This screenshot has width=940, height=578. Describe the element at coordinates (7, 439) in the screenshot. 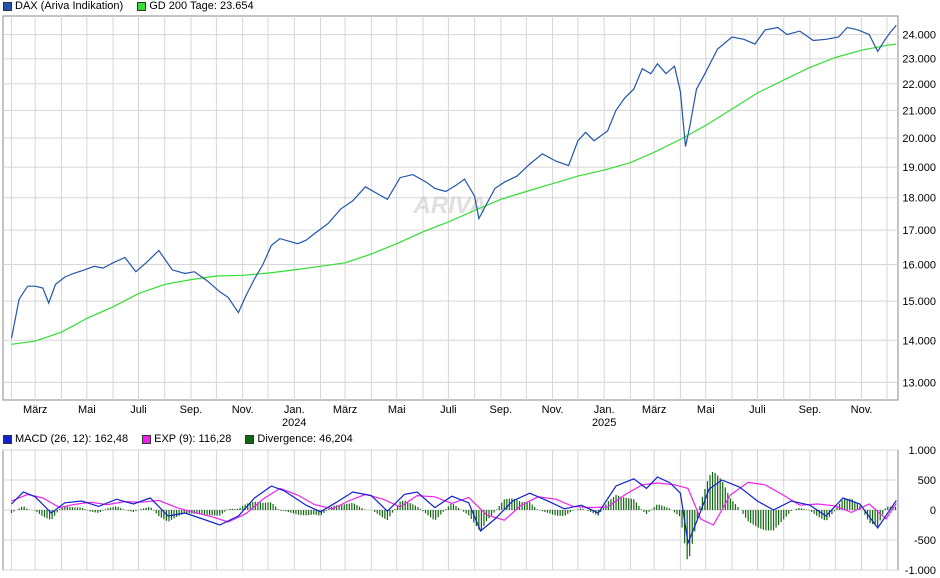

I see `legend-macd-swatch` at that location.